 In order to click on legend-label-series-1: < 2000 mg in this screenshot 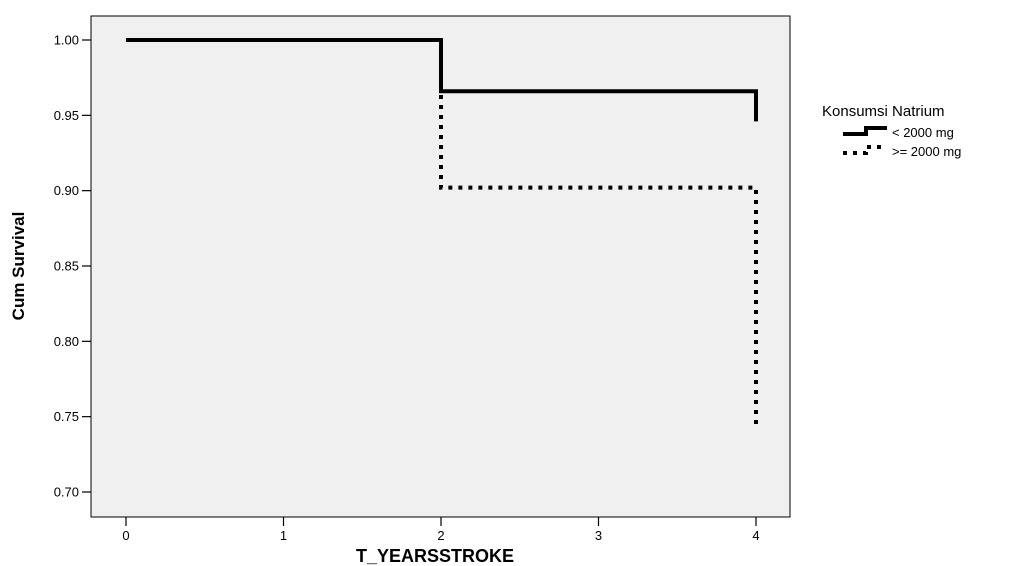, I will do `click(923, 132)`.